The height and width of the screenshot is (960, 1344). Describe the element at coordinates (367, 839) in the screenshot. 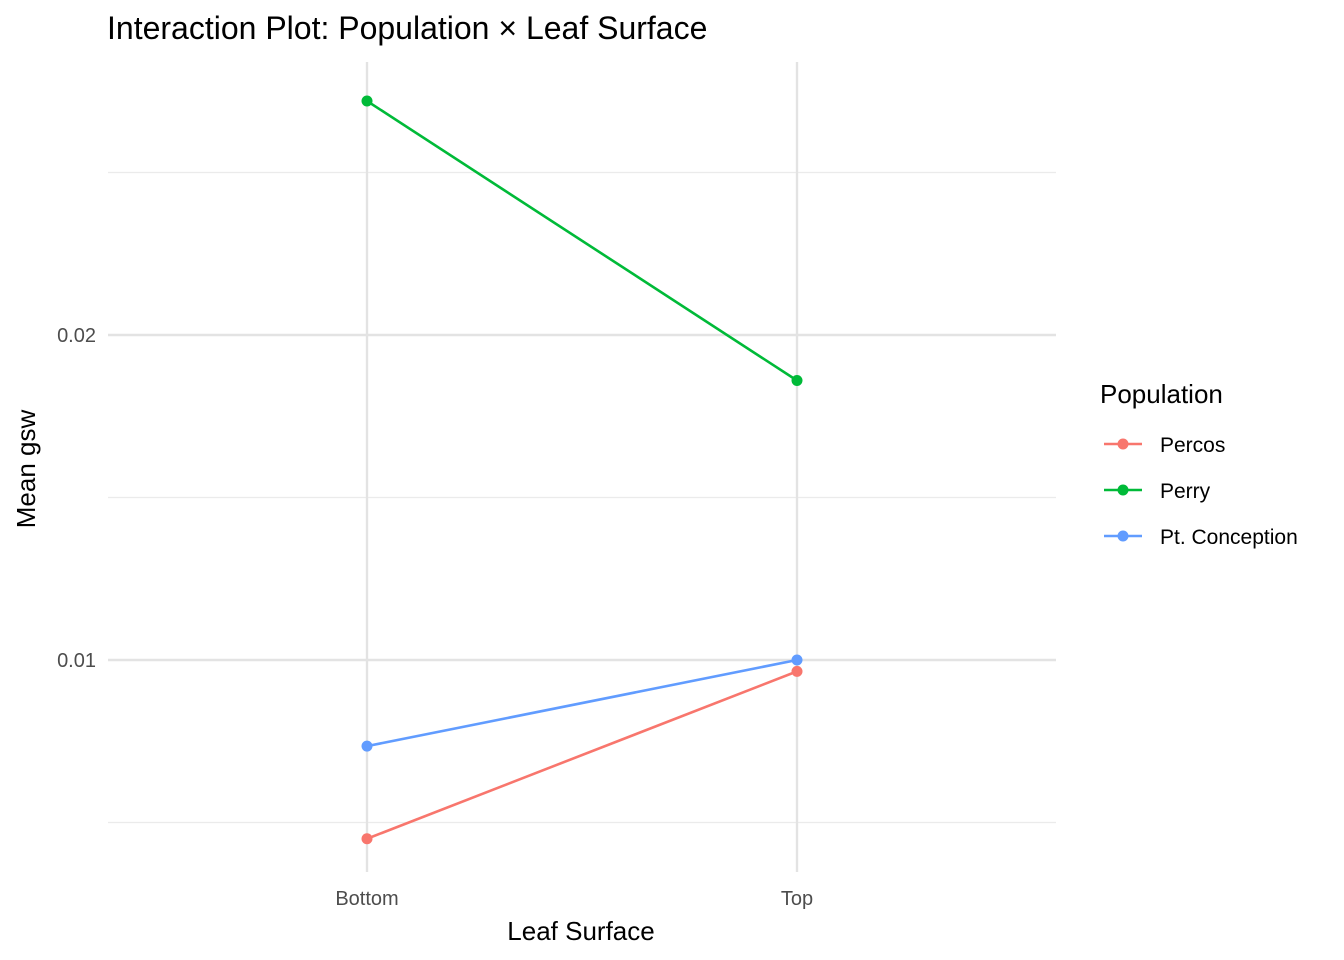

I see `data-point-percos-bottom` at that location.